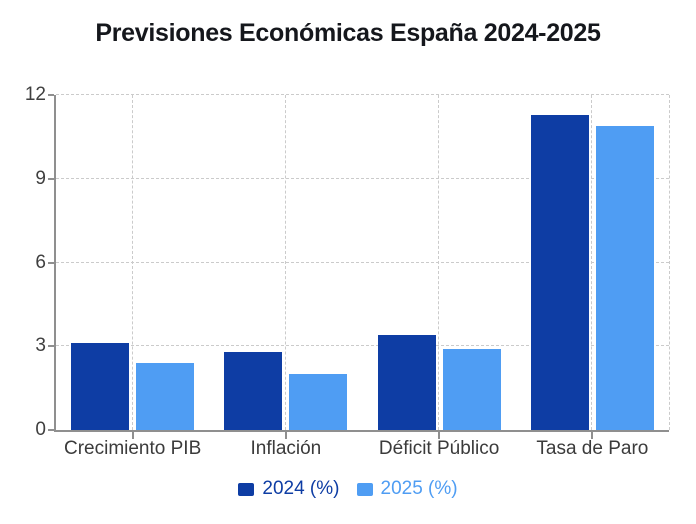  Describe the element at coordinates (40, 262) in the screenshot. I see `y-tick-label: 6` at that location.